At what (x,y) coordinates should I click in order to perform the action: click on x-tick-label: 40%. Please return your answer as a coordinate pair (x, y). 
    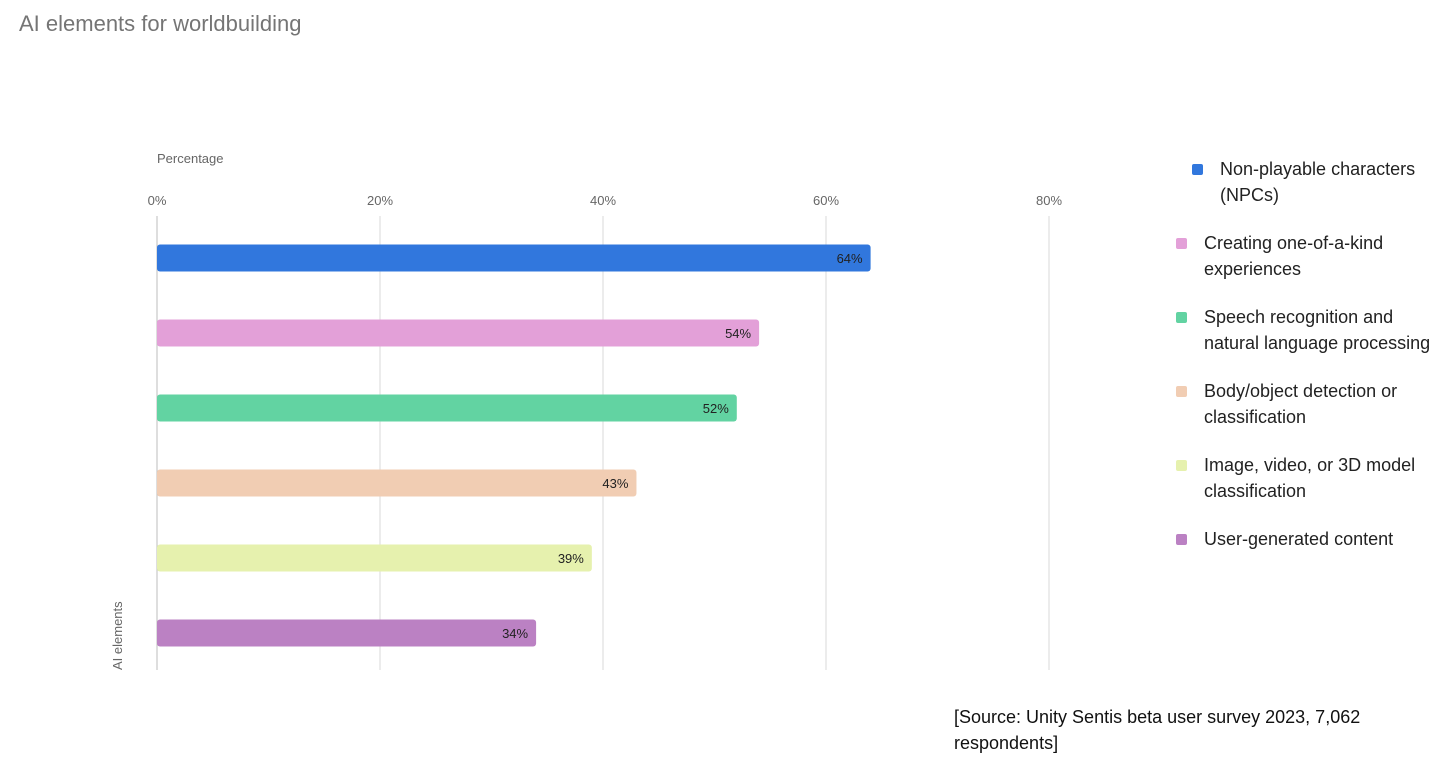
    Looking at the image, I should click on (603, 200).